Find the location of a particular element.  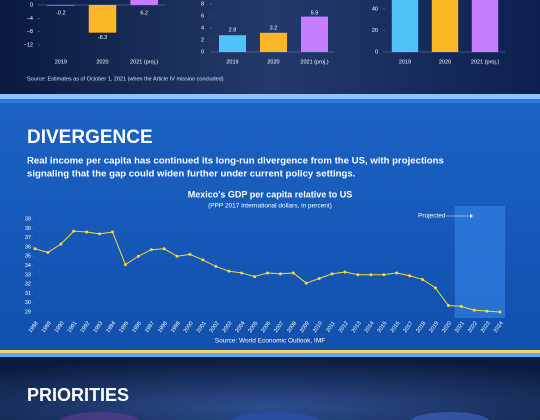

x-tick-label: 2005 is located at coordinates (253, 327).